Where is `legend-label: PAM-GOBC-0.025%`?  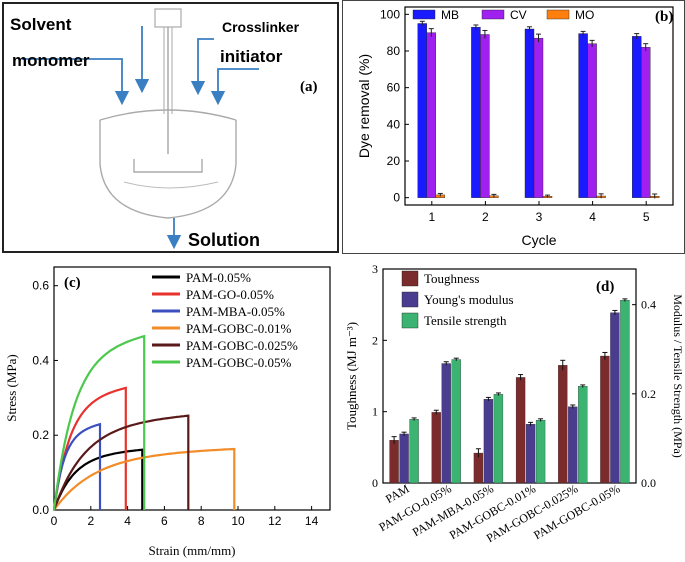
legend-label: PAM-GOBC-0.025% is located at coordinates (242, 345).